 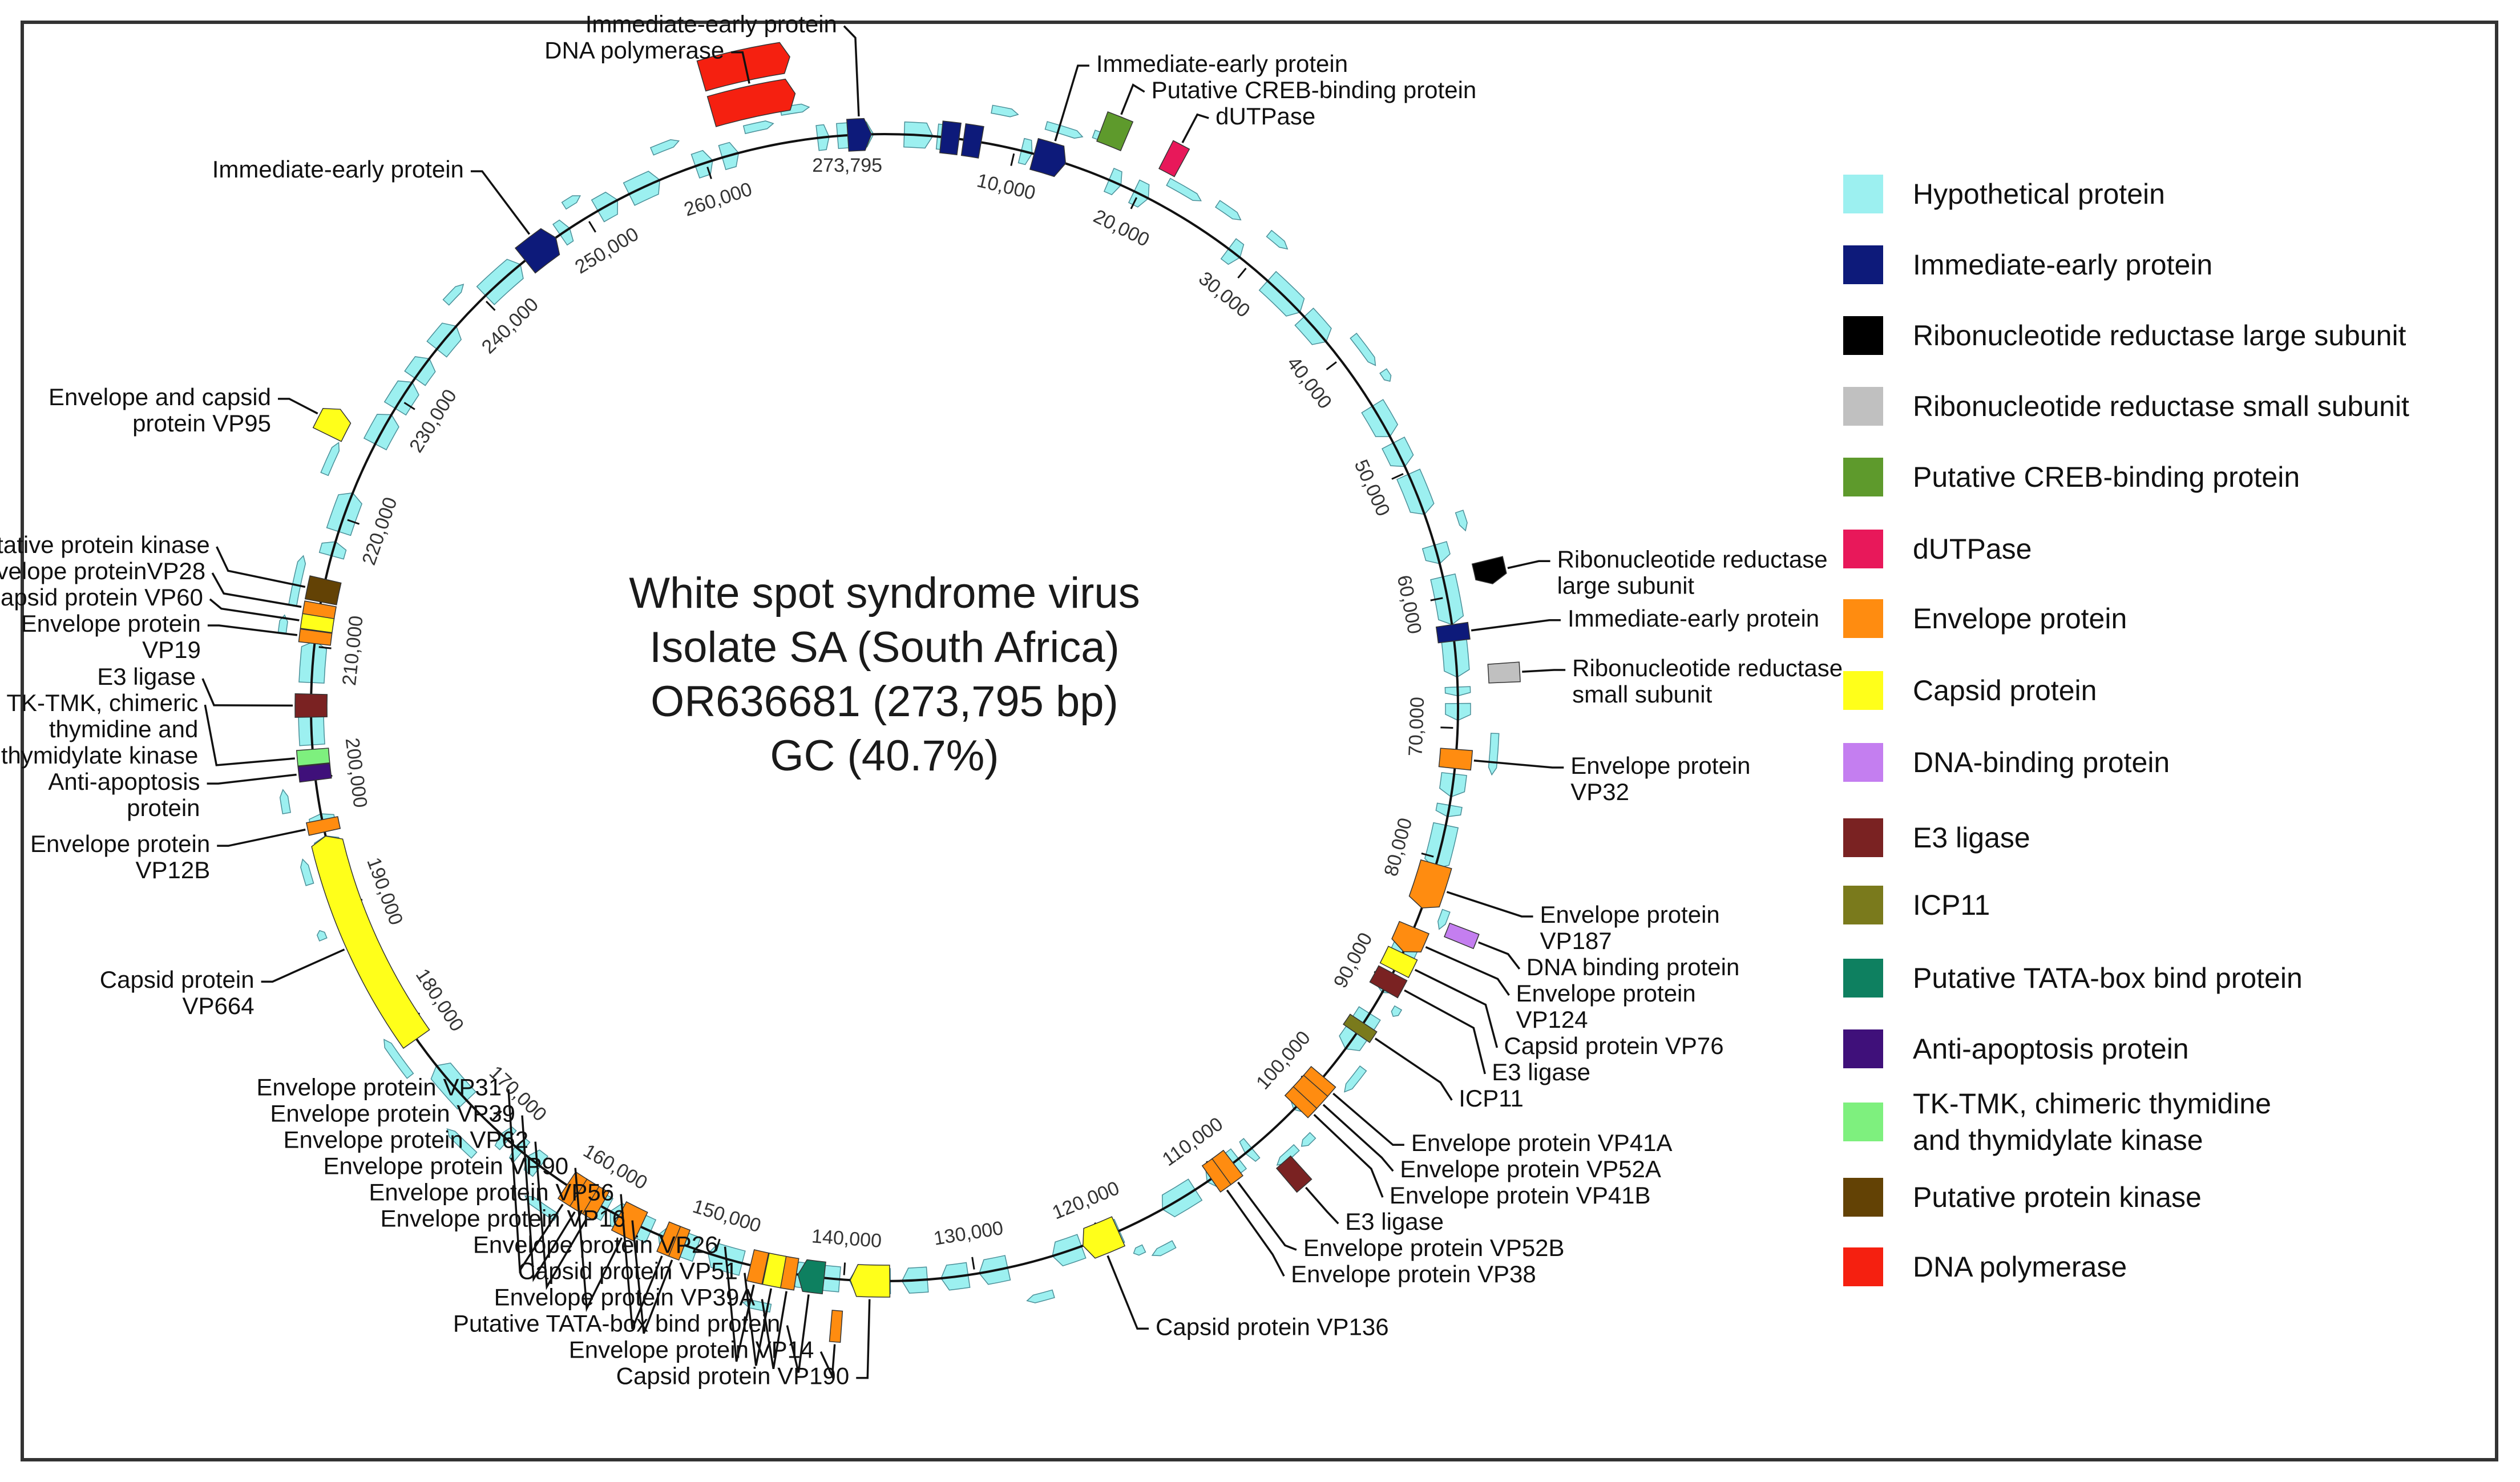 I want to click on label-envelope-protein-vp56: Envelope protein VP56, so click(x=491, y=1192).